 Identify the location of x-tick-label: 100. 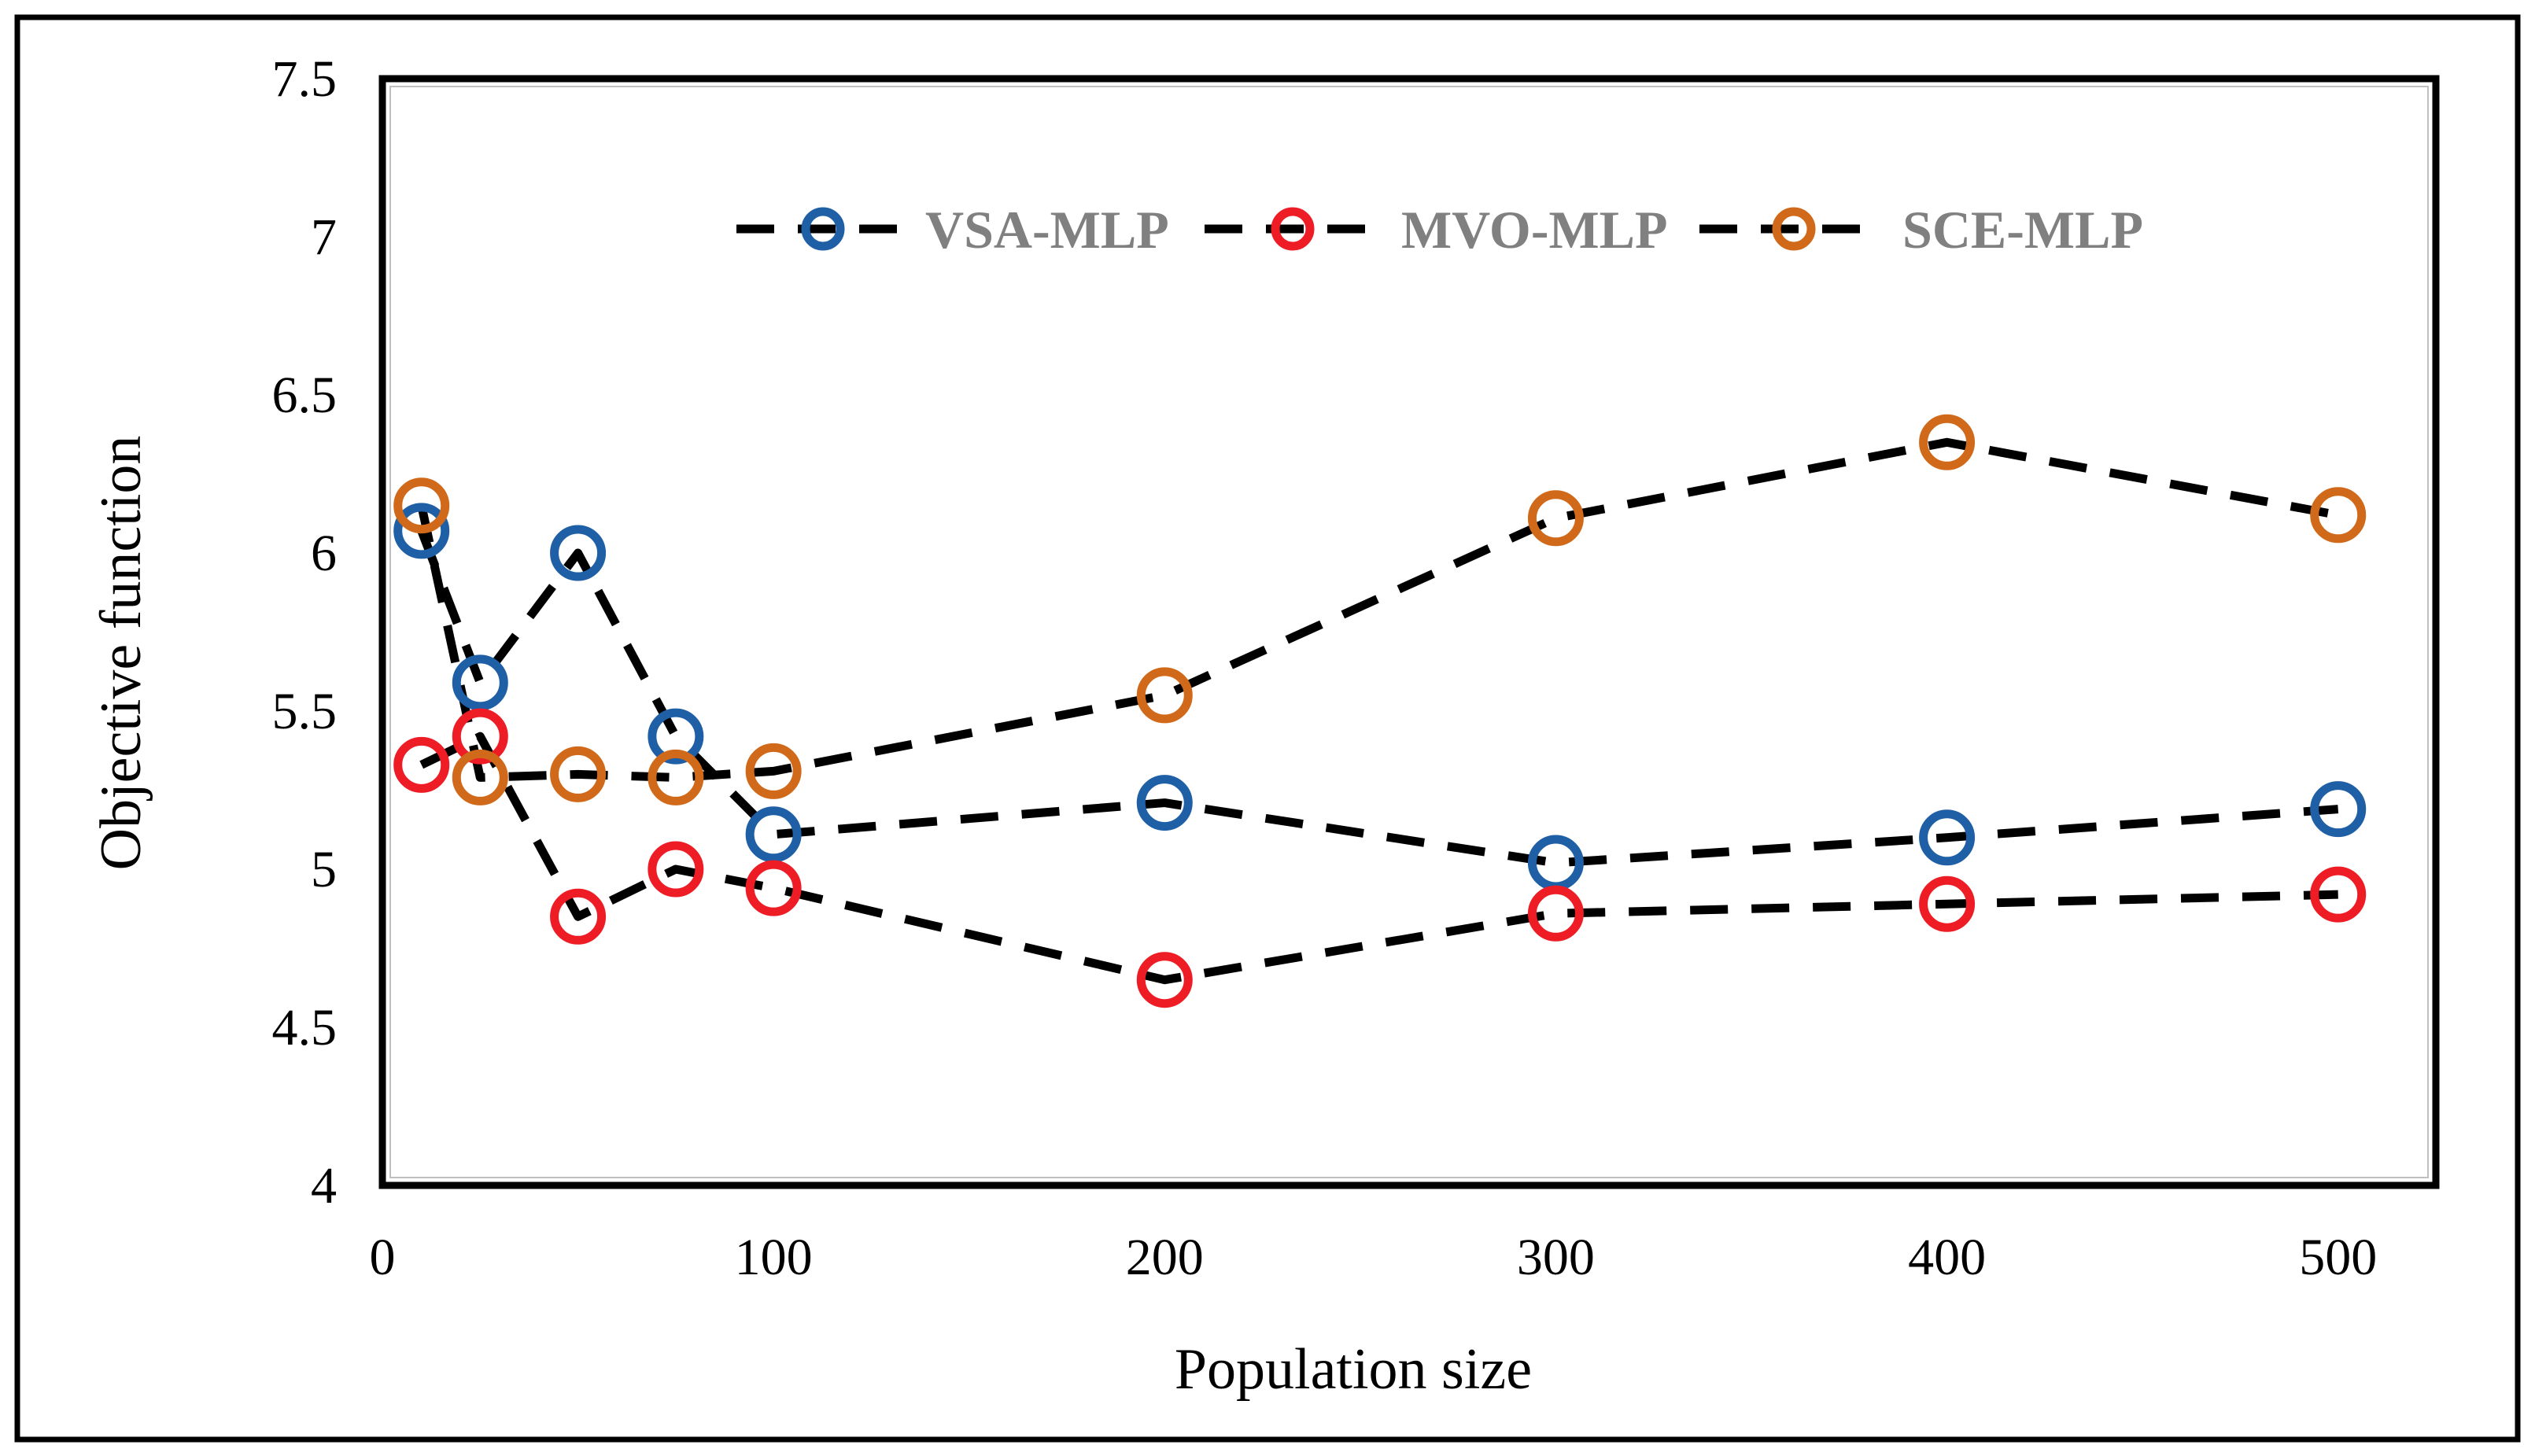
(774, 1257).